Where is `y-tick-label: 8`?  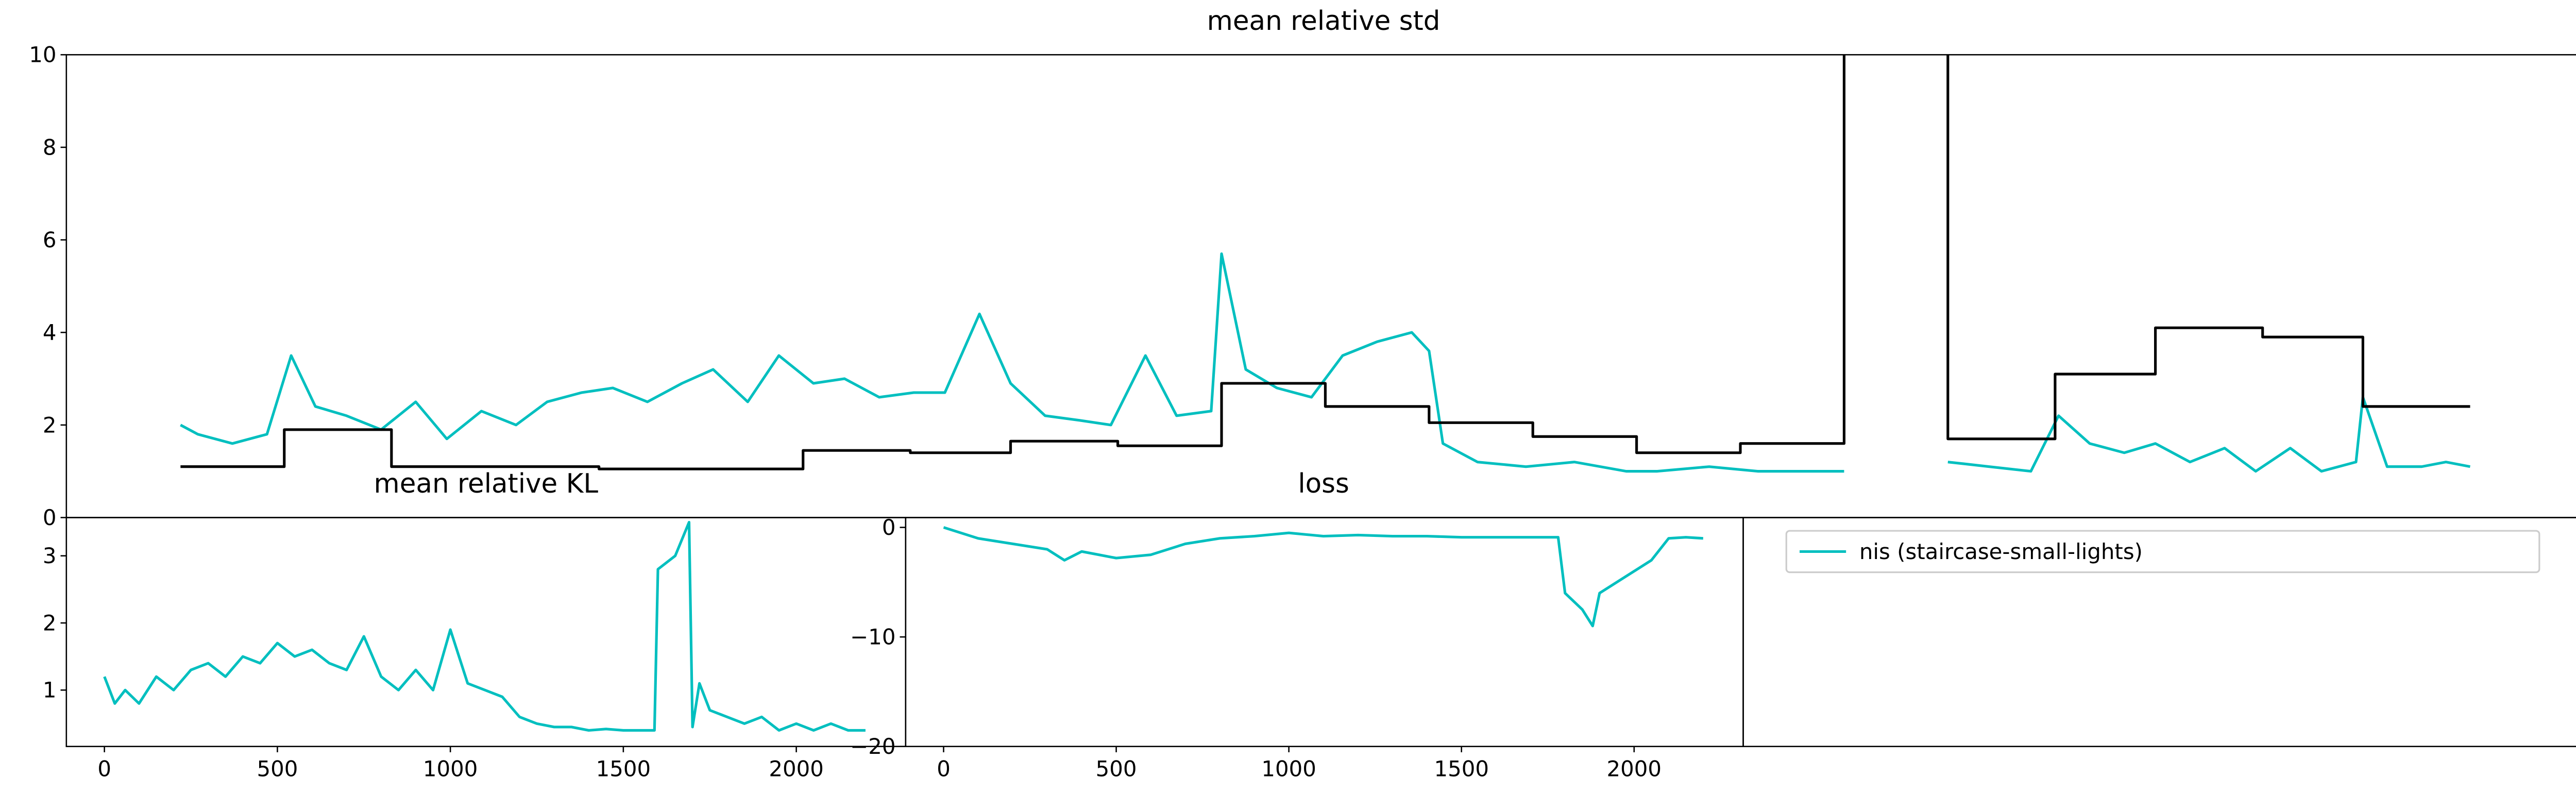 y-tick-label: 8 is located at coordinates (50, 147).